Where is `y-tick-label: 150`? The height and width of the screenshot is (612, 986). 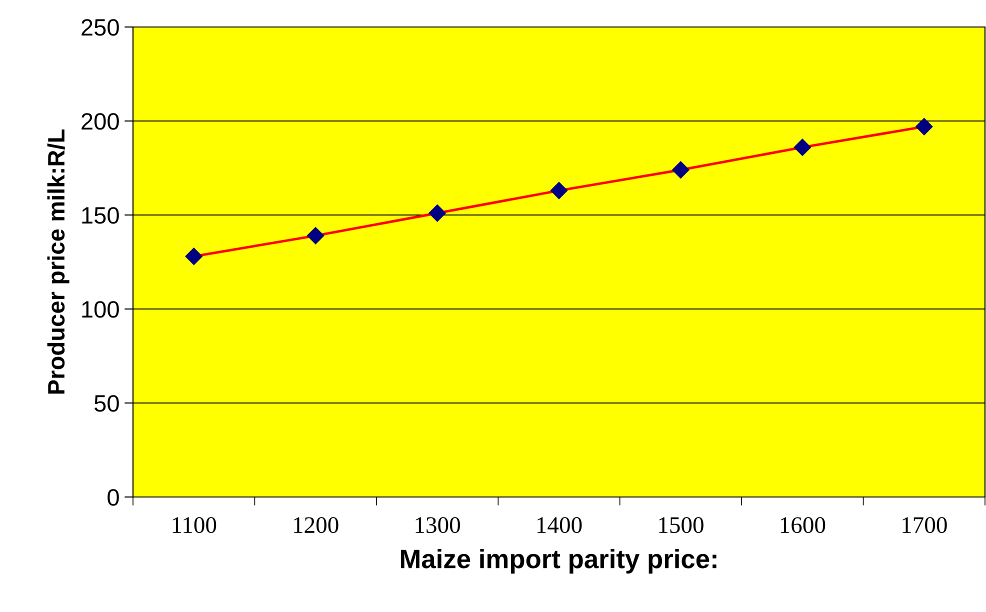
y-tick-label: 150 is located at coordinates (100, 215).